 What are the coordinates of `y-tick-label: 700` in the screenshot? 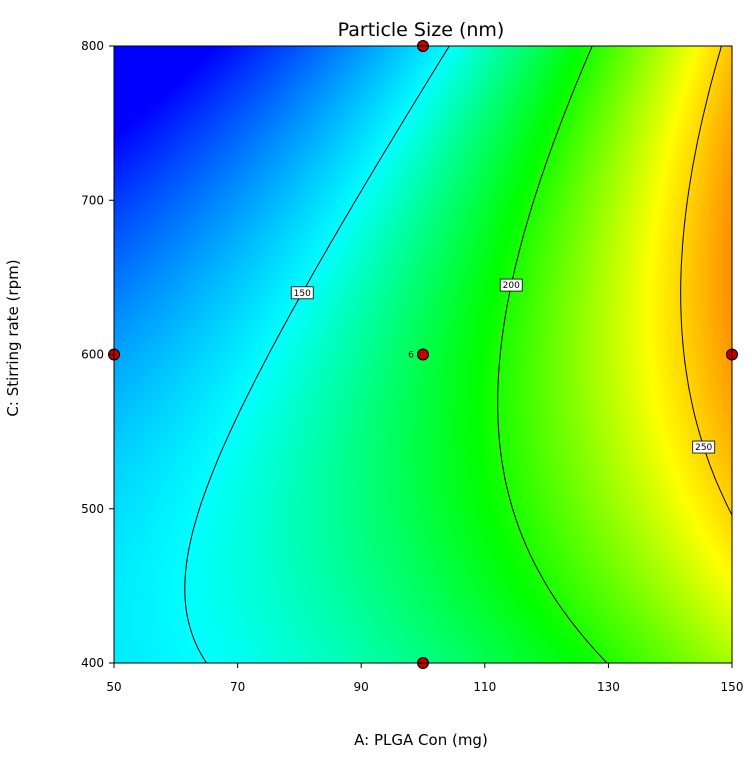 It's located at (92, 200).